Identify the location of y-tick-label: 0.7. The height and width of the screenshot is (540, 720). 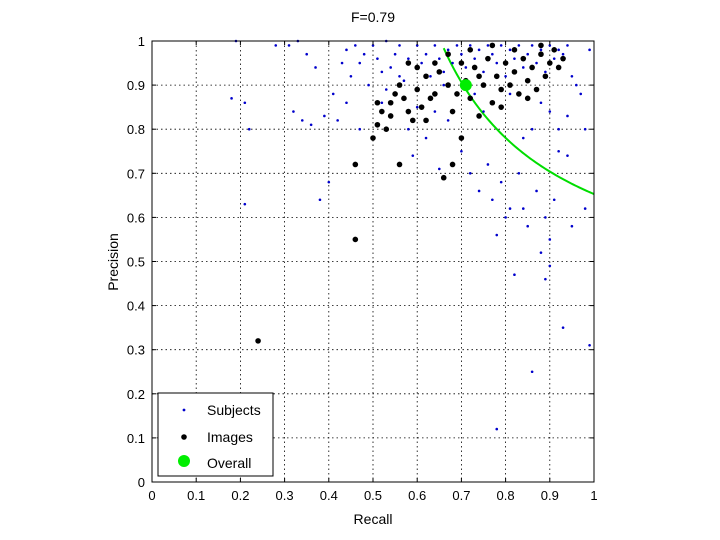
(136, 173).